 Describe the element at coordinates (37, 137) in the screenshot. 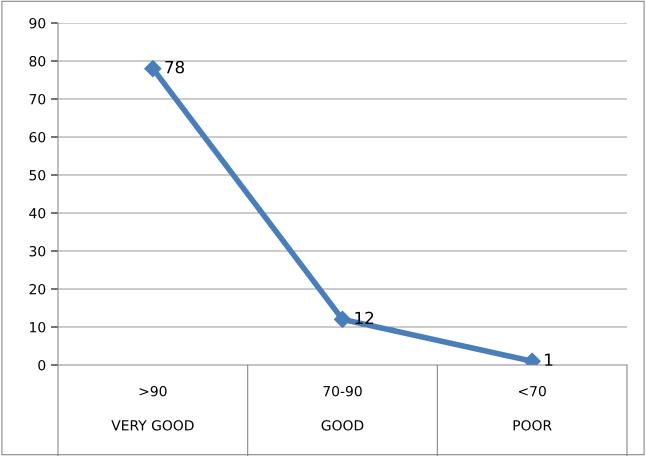

I see `y-tick-label: 60` at that location.